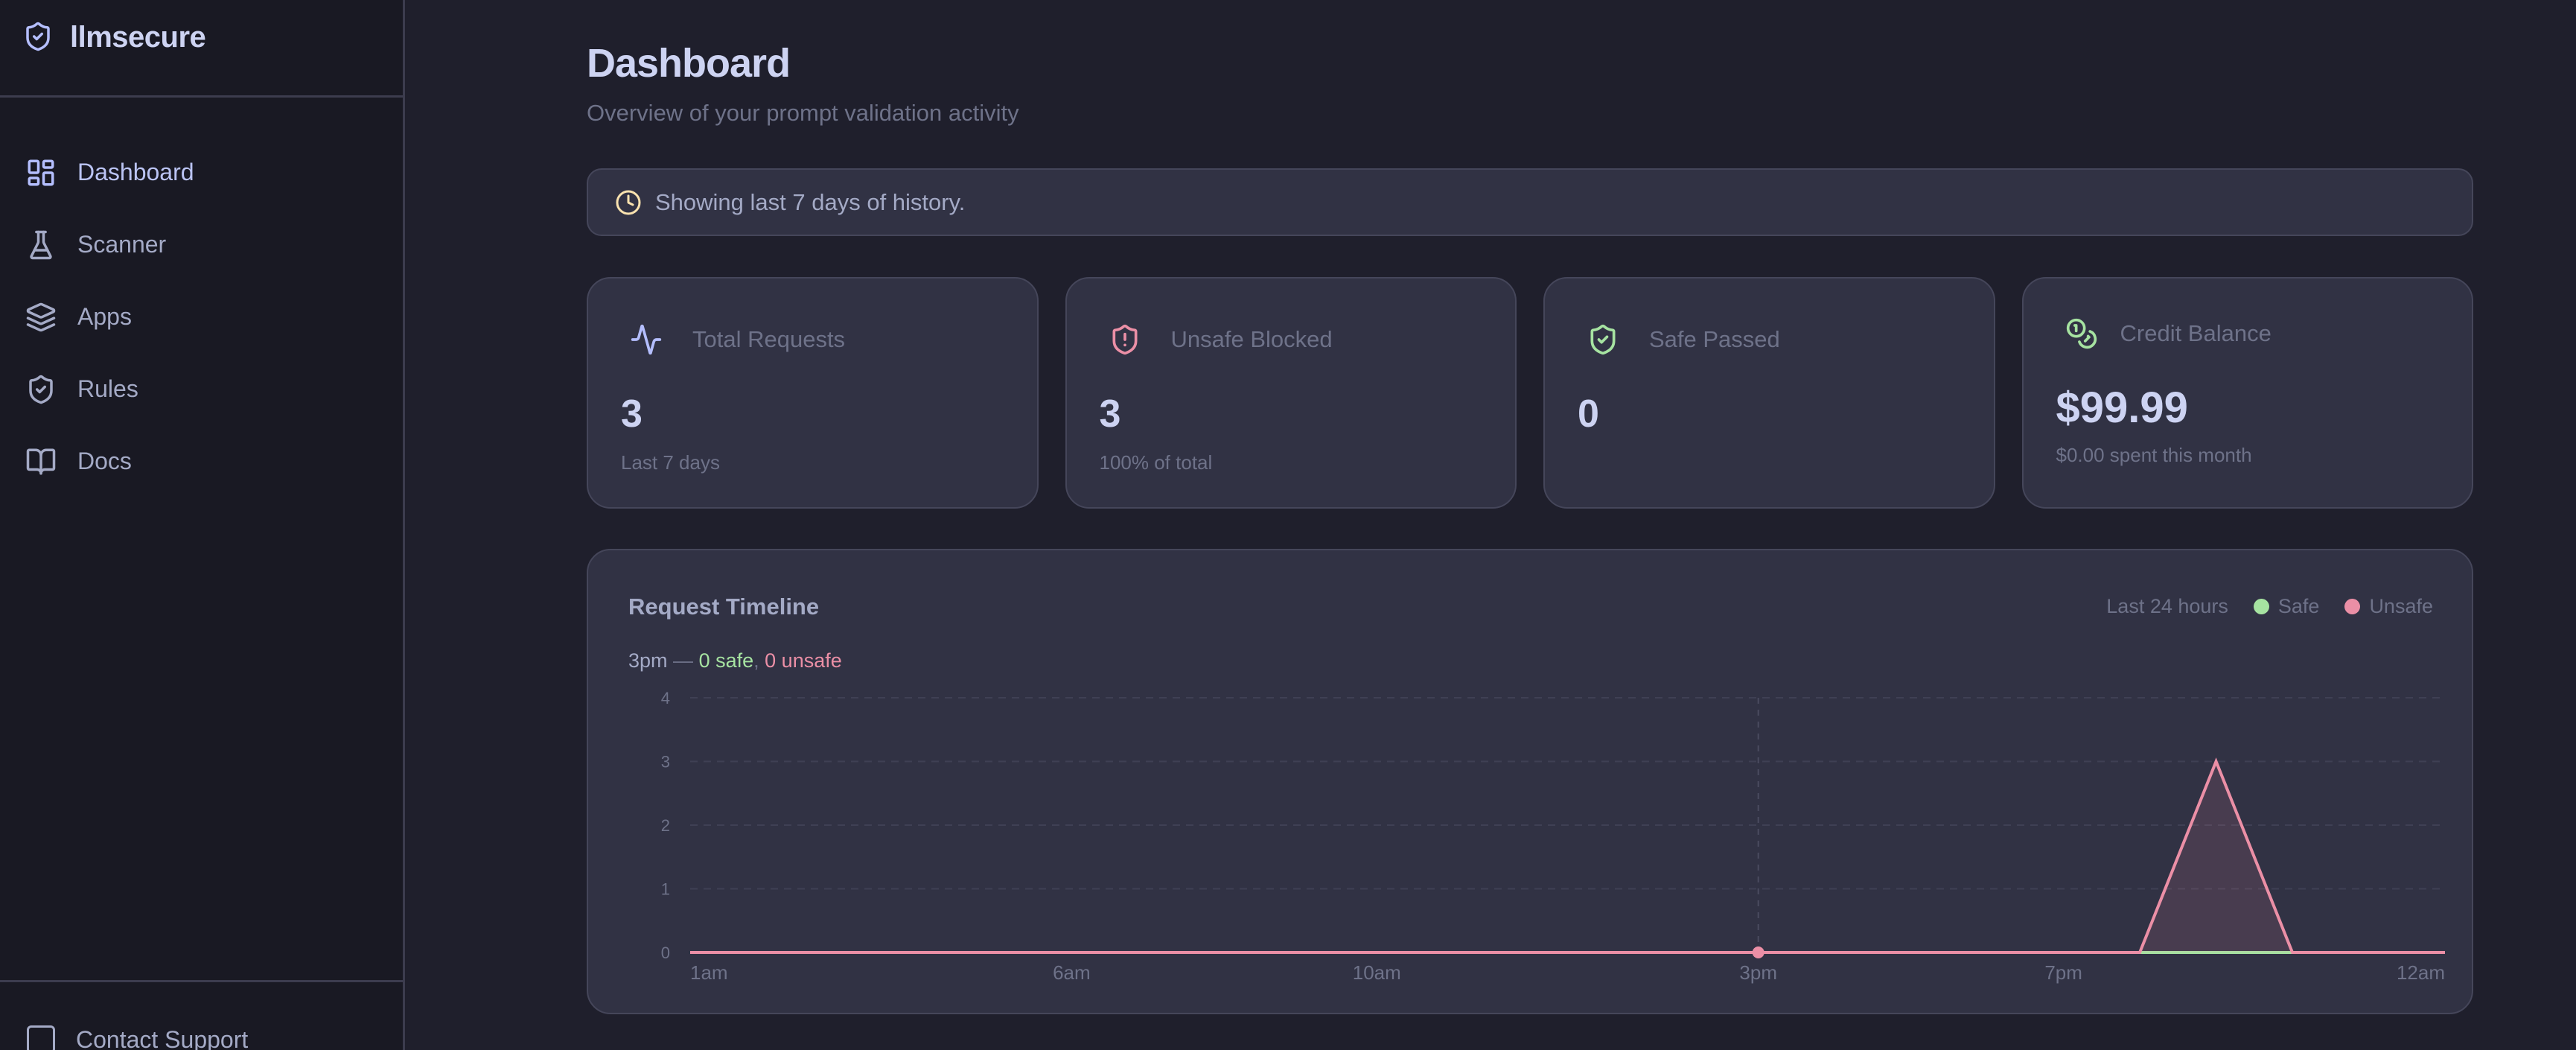  I want to click on clock-icon, so click(628, 202).